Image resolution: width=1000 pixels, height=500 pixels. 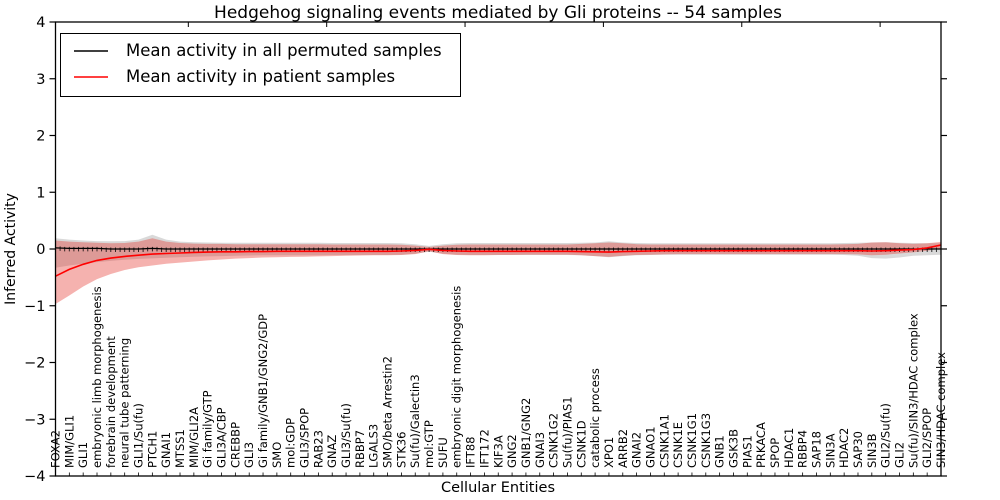 I want to click on x-category-label: GLI2, so click(x=900, y=455).